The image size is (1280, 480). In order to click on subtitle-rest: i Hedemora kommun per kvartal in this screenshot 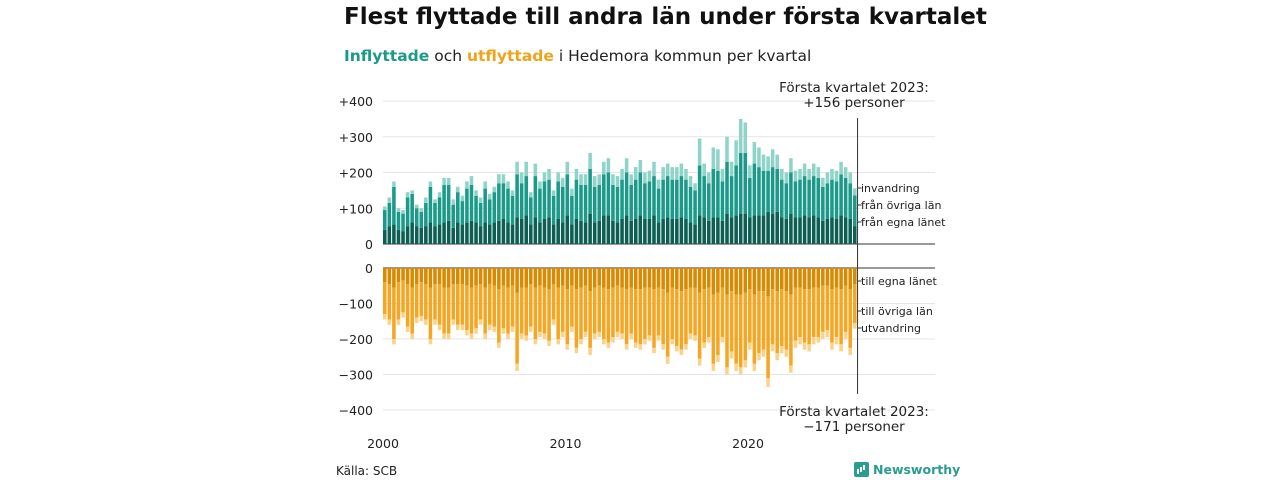, I will do `click(682, 56)`.